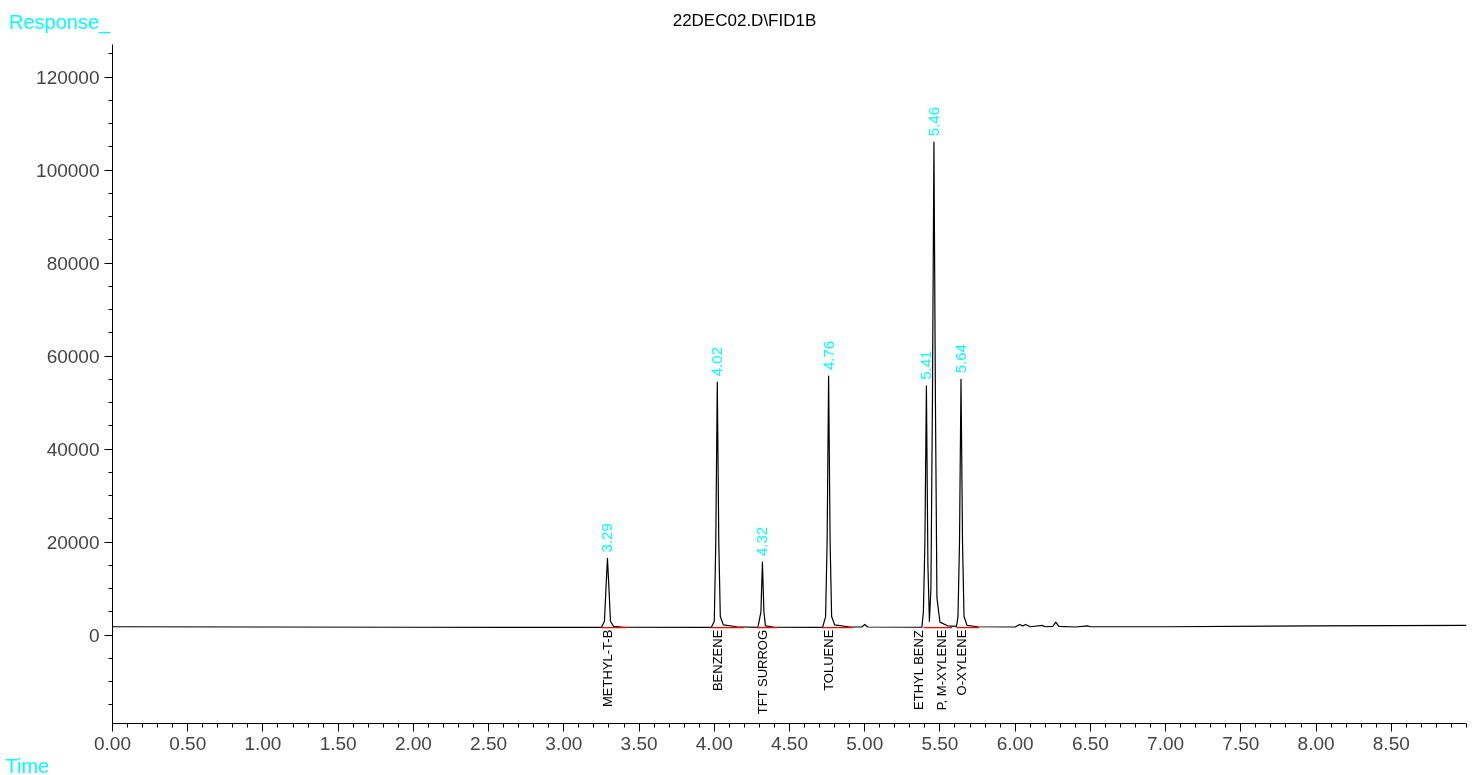 The image size is (1479, 775). What do you see at coordinates (73, 263) in the screenshot?
I see `y-tick-label: 80000` at bounding box center [73, 263].